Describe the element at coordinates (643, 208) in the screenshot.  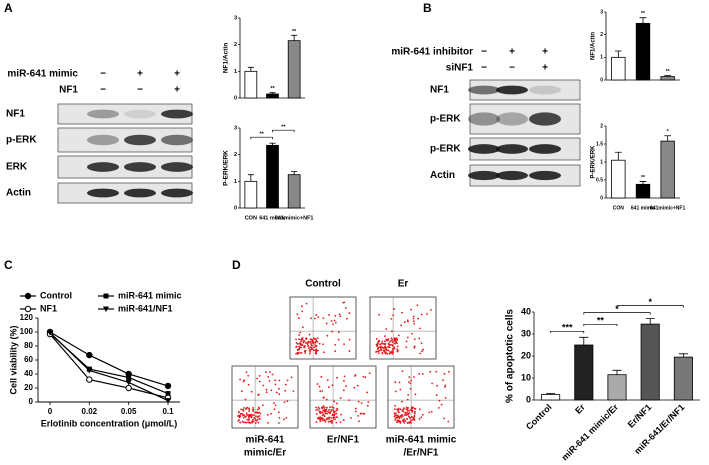
I see `x-tick-label: 641 mimic` at that location.